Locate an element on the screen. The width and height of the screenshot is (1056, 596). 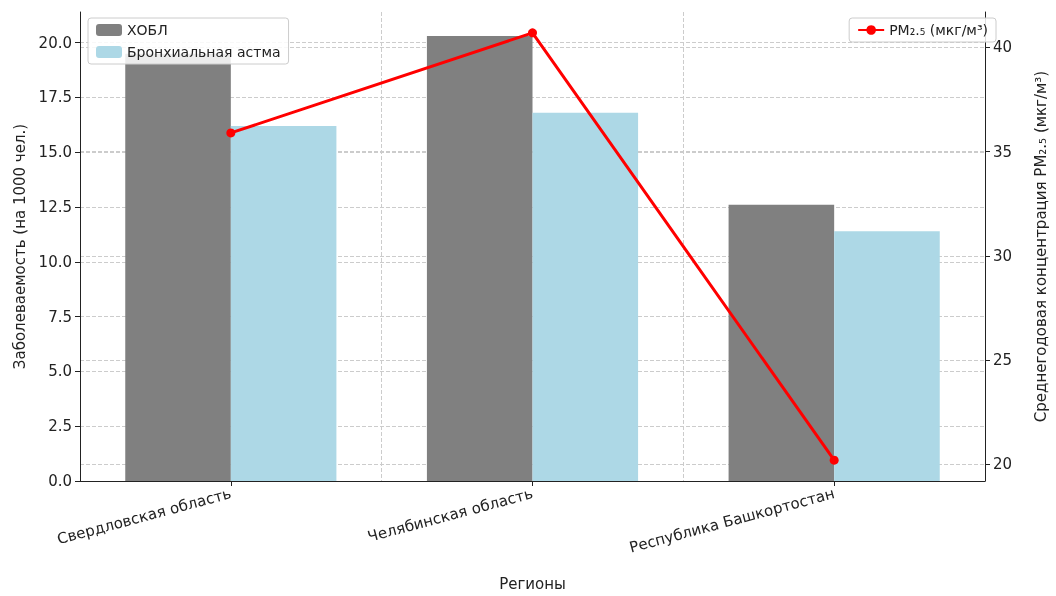
y-tick-label: 5.0 is located at coordinates (60, 371).